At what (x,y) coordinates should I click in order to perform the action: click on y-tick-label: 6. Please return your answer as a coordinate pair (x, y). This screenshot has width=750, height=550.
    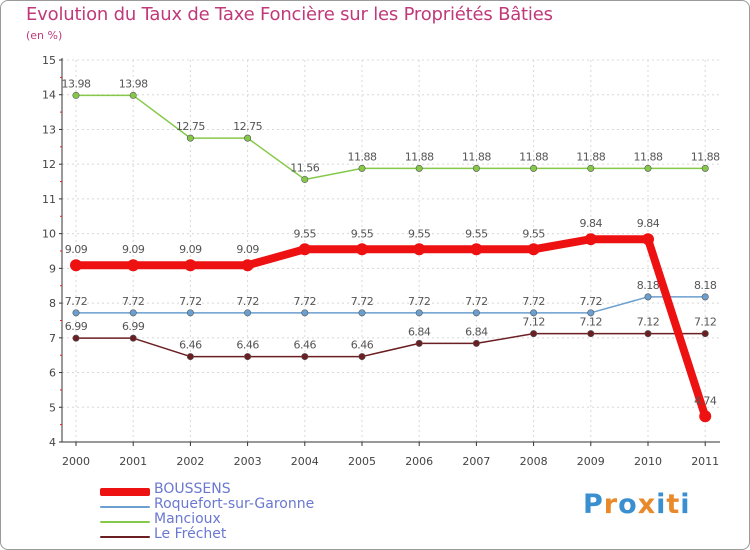
    Looking at the image, I should click on (52, 373).